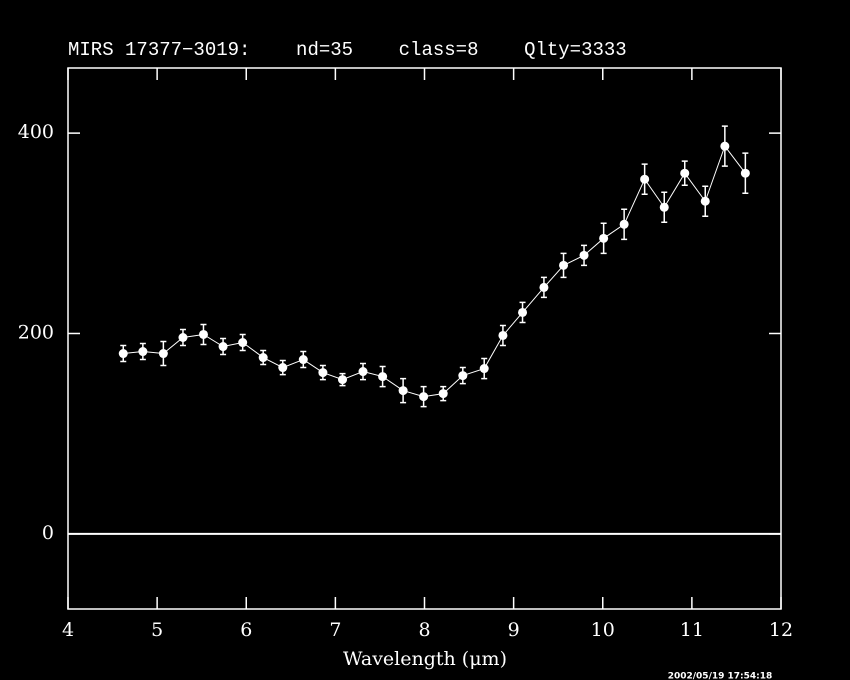 Image resolution: width=850 pixels, height=680 pixels. I want to click on y-tick-label: 400, so click(36, 132).